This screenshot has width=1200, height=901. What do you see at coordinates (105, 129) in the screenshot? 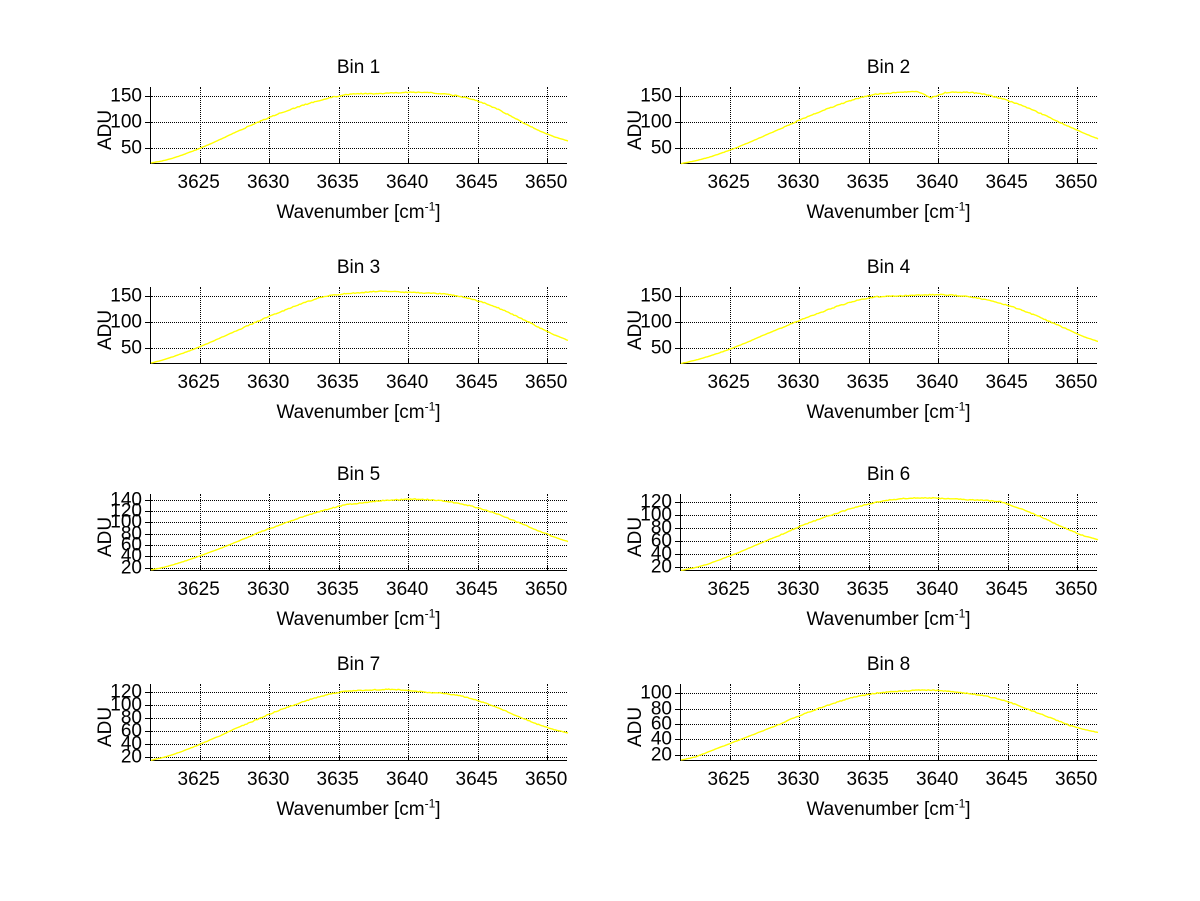
I see `y-axis-label-1: ADU` at bounding box center [105, 129].